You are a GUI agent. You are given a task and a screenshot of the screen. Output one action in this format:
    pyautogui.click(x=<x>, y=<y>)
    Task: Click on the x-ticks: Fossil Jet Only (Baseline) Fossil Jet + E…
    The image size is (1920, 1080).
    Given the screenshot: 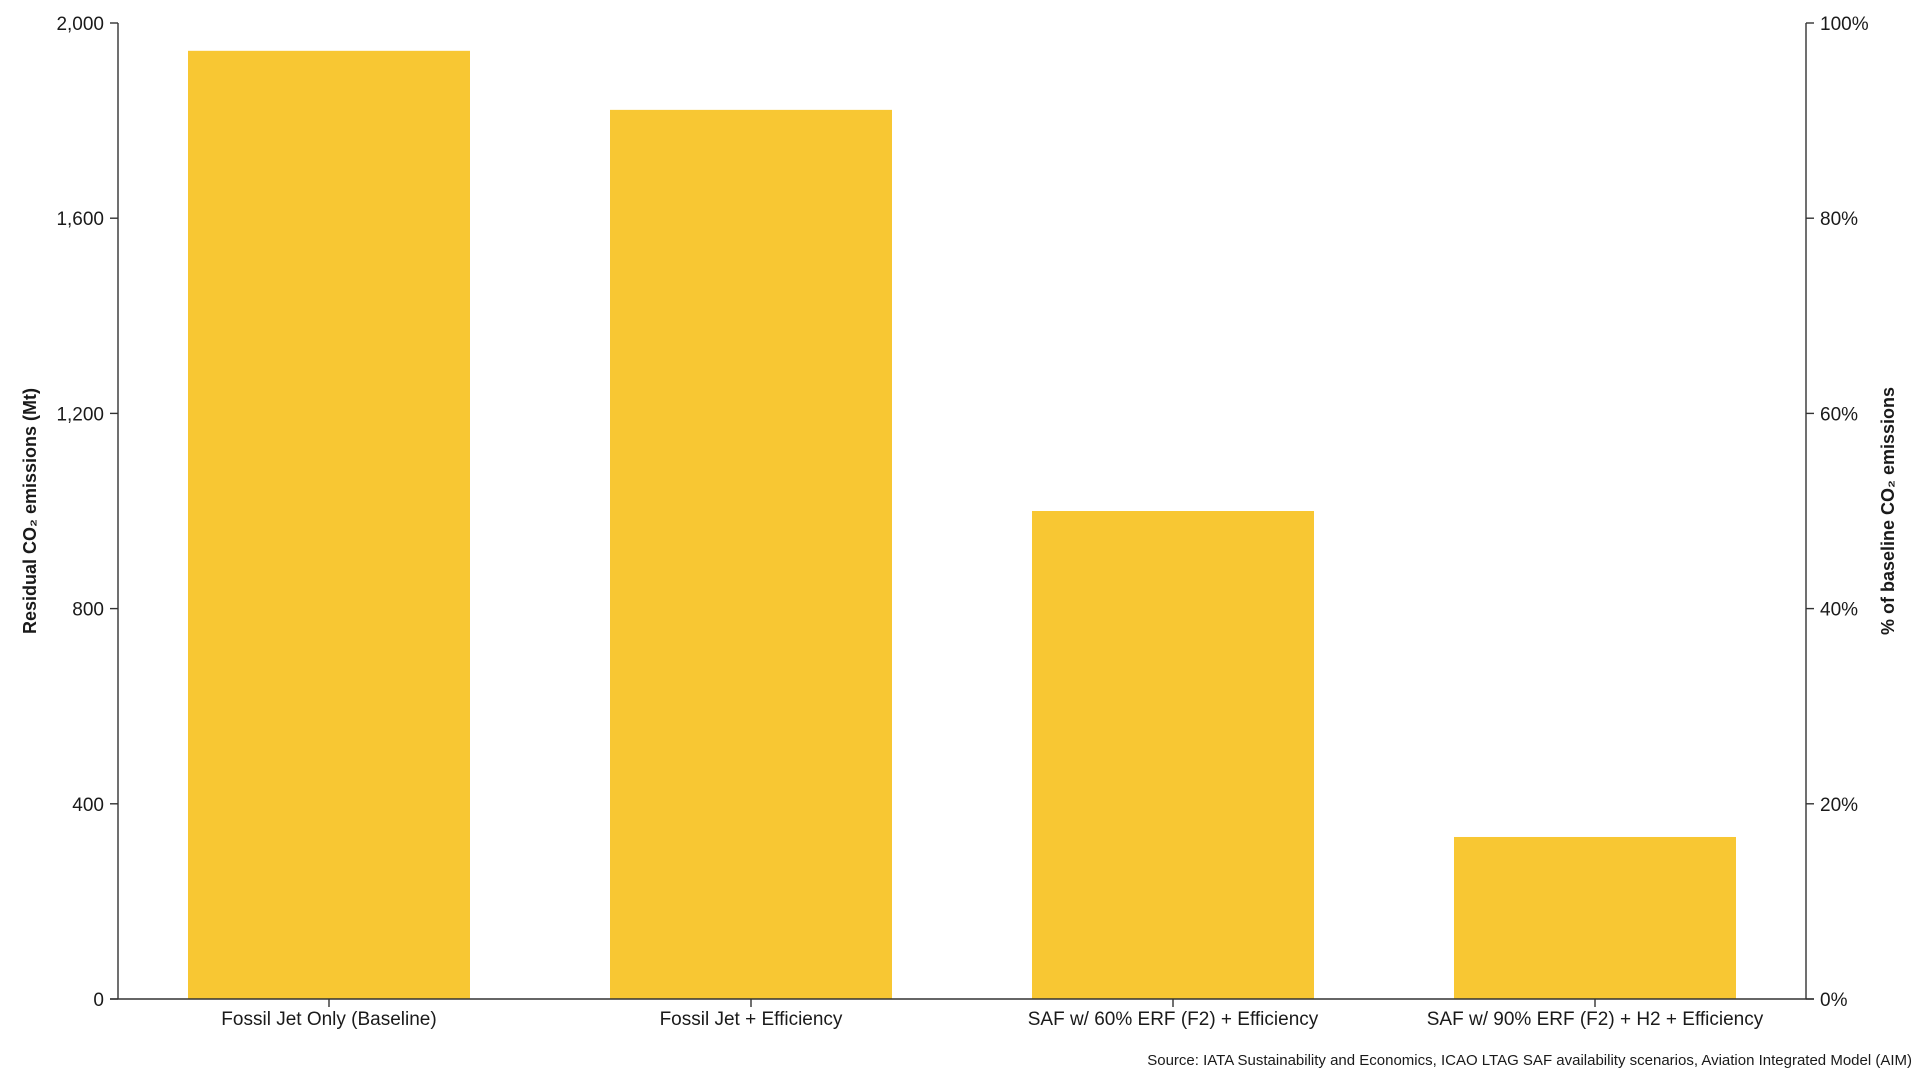 What is the action you would take?
    pyautogui.click(x=992, y=1014)
    